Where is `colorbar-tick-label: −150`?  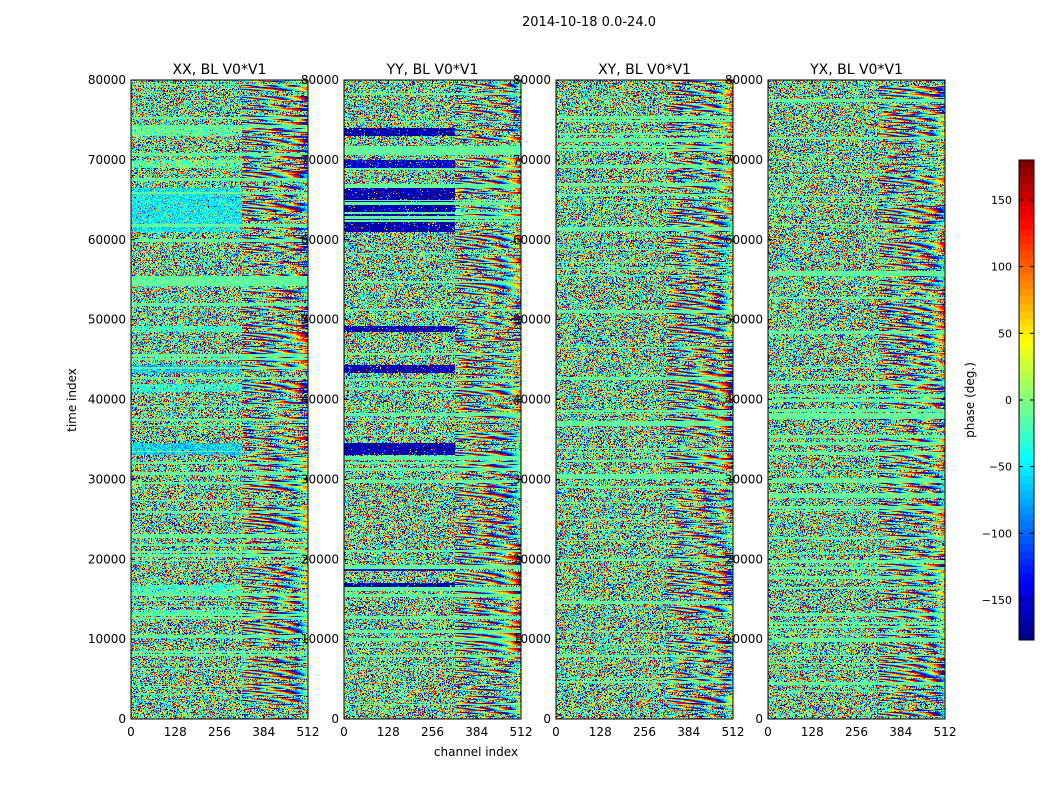 colorbar-tick-label: −150 is located at coordinates (997, 600).